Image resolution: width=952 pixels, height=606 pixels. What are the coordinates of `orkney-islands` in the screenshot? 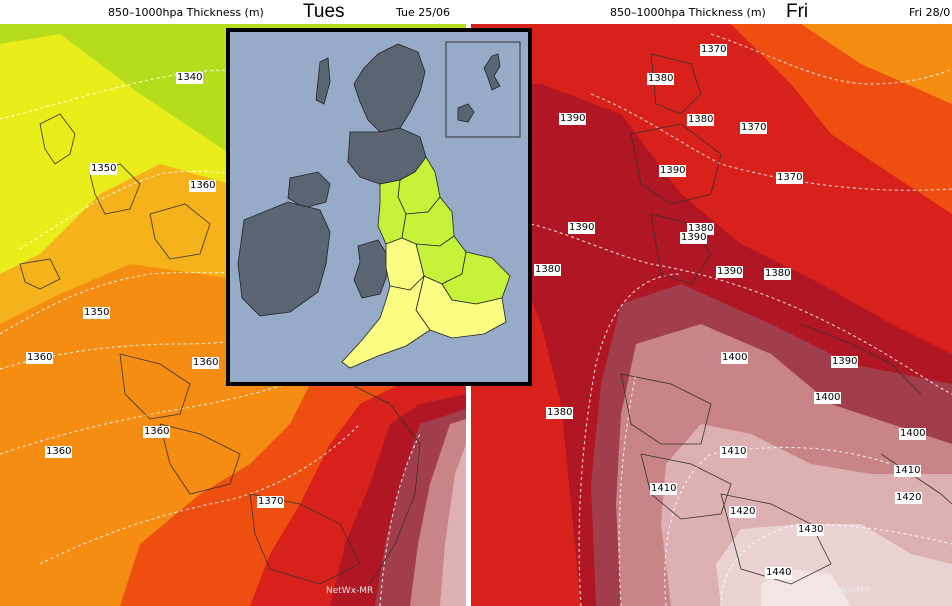 It's located at (466, 113).